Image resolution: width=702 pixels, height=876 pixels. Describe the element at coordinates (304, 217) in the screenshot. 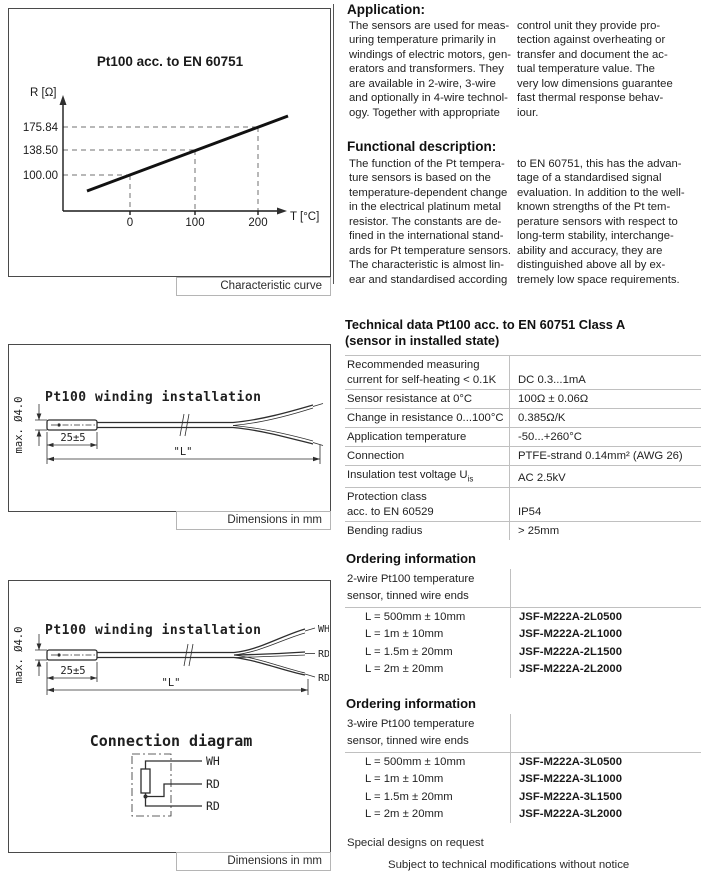

I see `x-axis-label: T [°C]` at that location.